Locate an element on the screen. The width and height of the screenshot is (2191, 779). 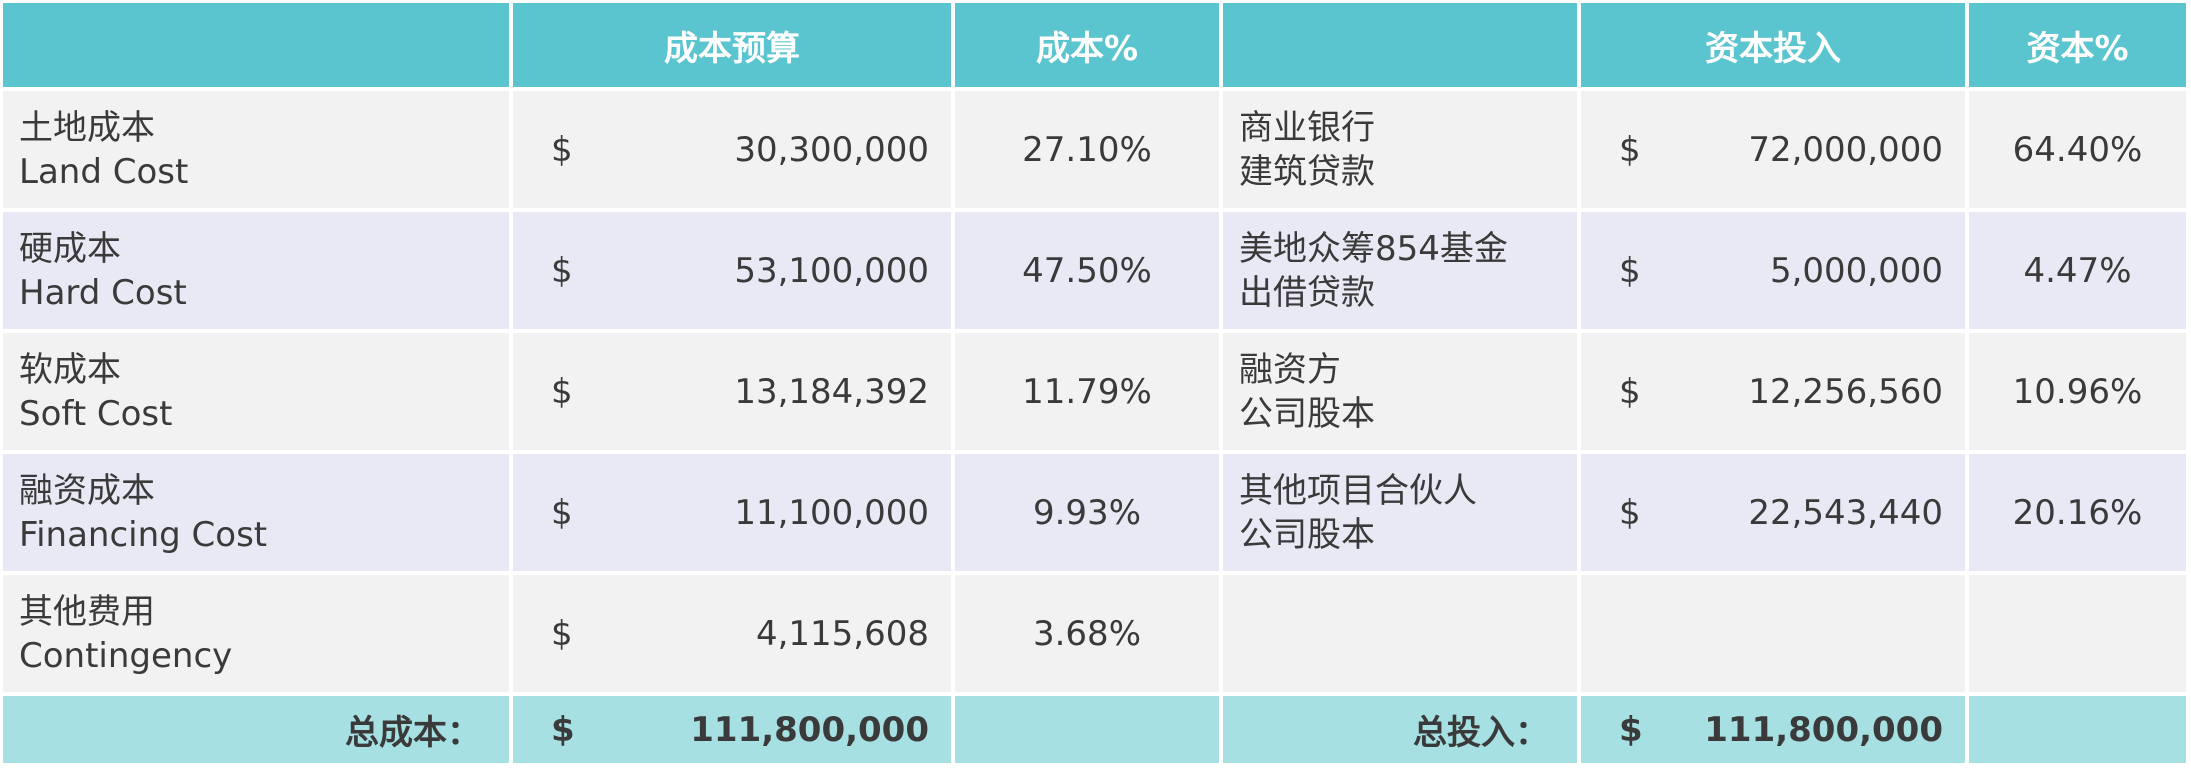
table-row: 其他费用 Contingency $ 4,115,608 3.68% is located at coordinates (1094, 633).